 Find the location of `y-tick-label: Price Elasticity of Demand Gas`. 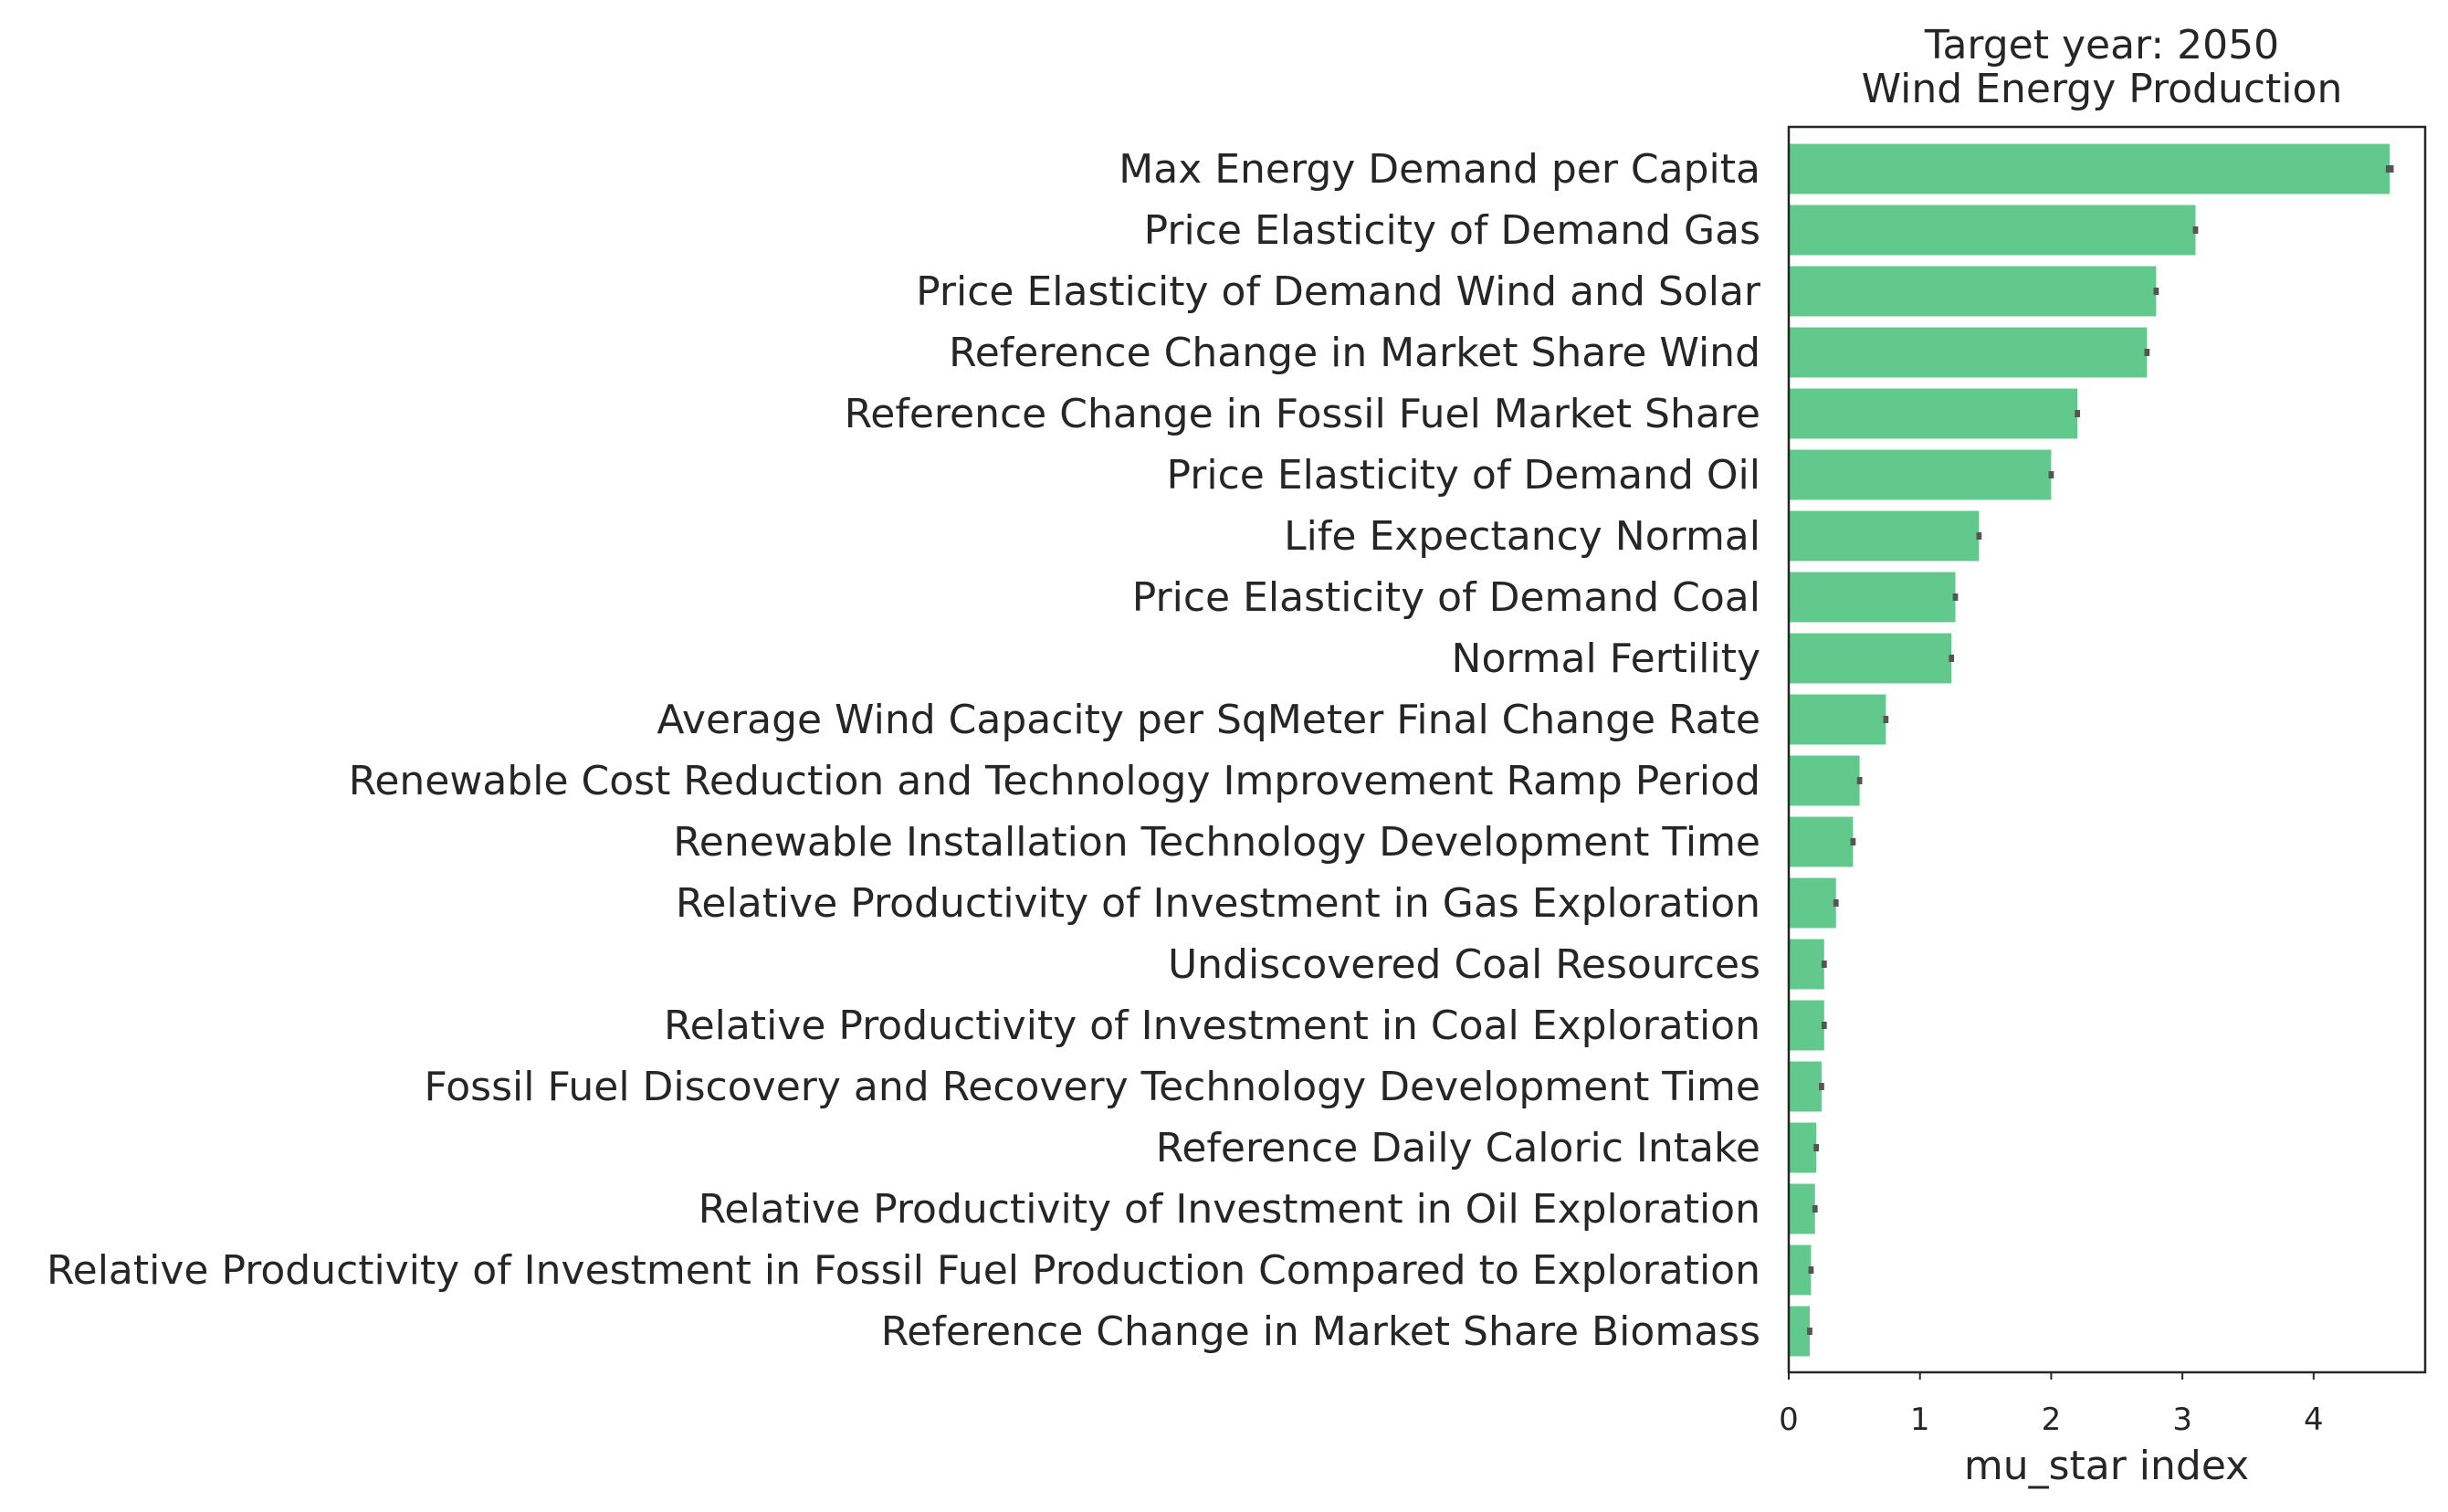

y-tick-label: Price Elasticity of Demand Gas is located at coordinates (1452, 230).